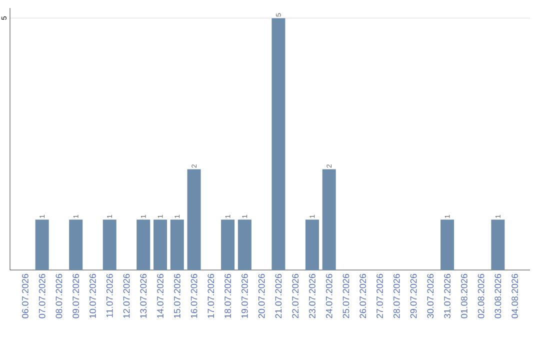 The image size is (540, 340). I want to click on x-tick-label: 11.07.2026, so click(109, 296).